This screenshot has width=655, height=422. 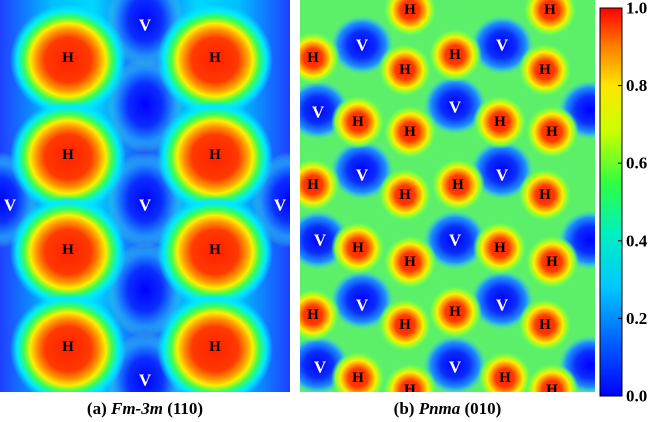 What do you see at coordinates (636, 396) in the screenshot?
I see `colorbar-tick-label: 0.0` at bounding box center [636, 396].